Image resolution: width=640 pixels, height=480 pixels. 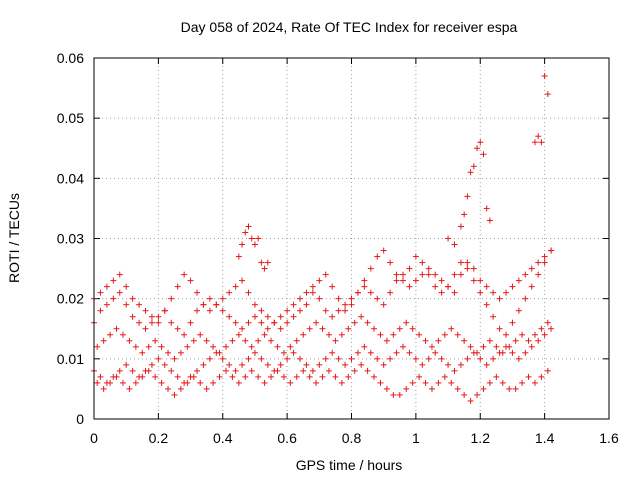 What do you see at coordinates (70, 118) in the screenshot?
I see `y-tick-label: 0.05` at bounding box center [70, 118].